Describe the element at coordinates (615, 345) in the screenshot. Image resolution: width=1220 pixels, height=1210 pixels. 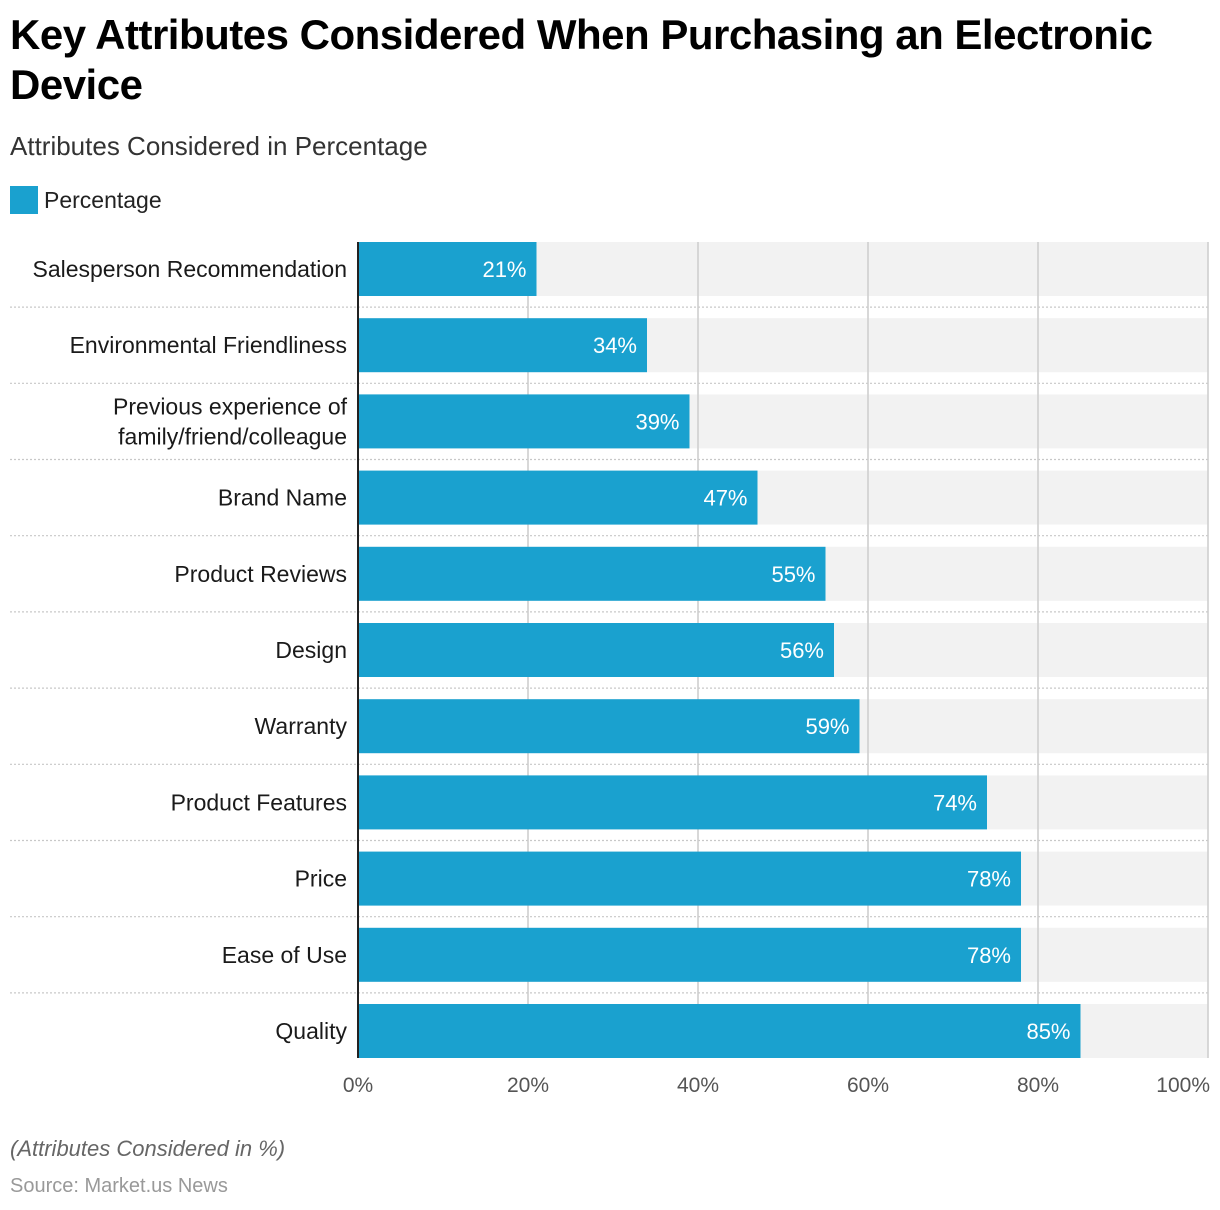
I see `bar-value-label: 34%` at that location.